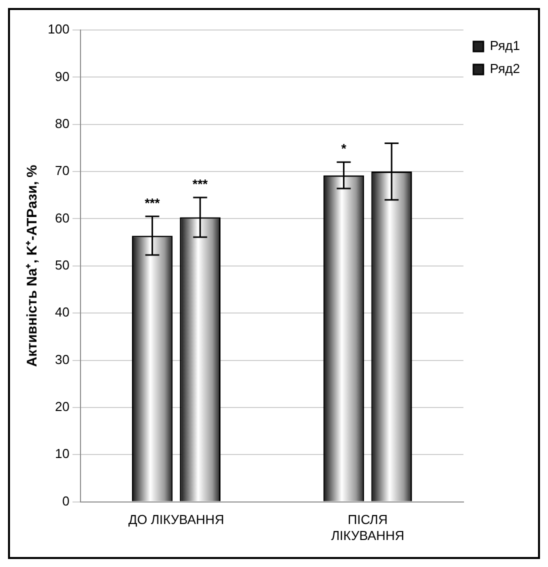  Describe the element at coordinates (62, 218) in the screenshot. I see `y-tick-label: 60` at that location.